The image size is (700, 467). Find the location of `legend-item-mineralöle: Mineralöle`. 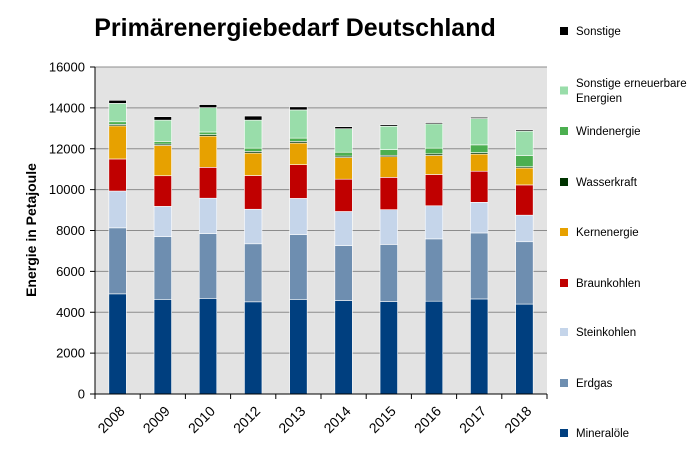

legend-item-mineralöle: Mineralöle is located at coordinates (594, 434).